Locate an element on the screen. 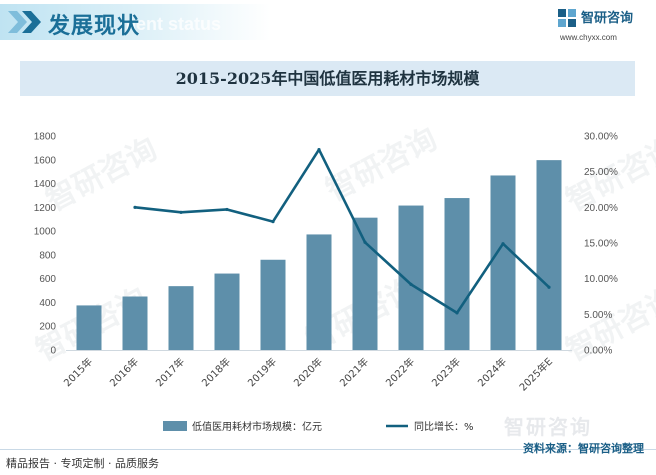 Image resolution: width=656 pixels, height=475 pixels. x-tick-label: 2021年 is located at coordinates (354, 372).